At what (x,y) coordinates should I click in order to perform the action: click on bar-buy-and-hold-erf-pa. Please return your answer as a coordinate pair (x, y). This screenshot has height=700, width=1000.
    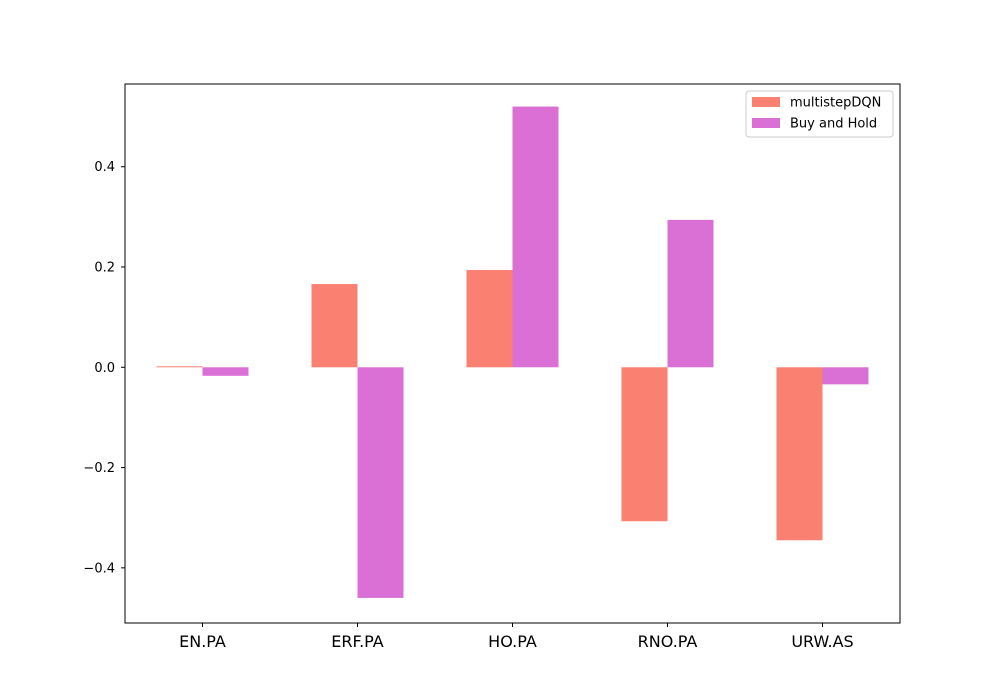
    Looking at the image, I should click on (380, 482).